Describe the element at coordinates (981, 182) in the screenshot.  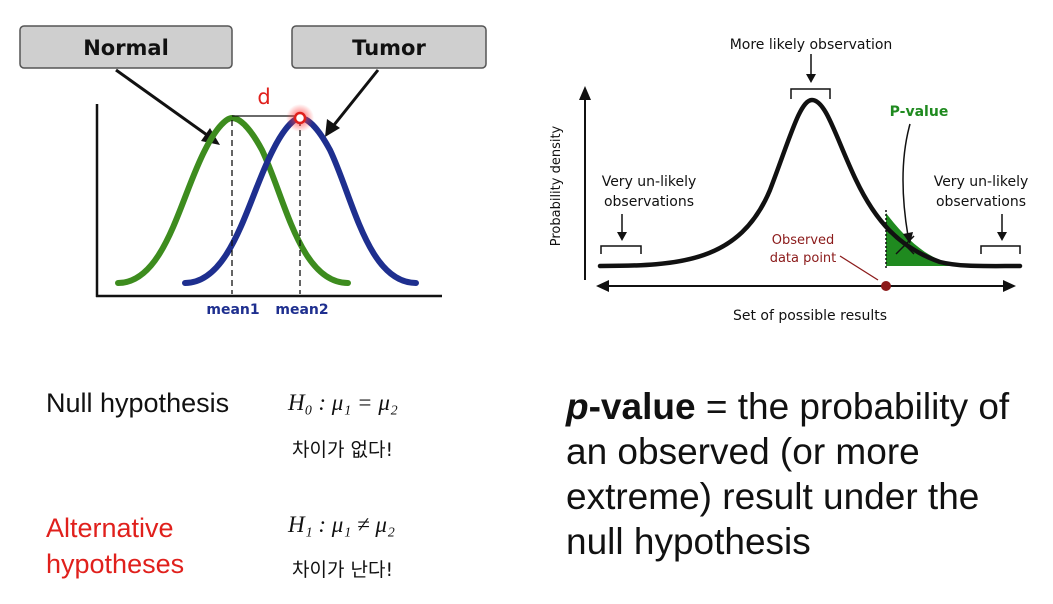
I see `right-unlikely-line1: Very un-likely` at that location.